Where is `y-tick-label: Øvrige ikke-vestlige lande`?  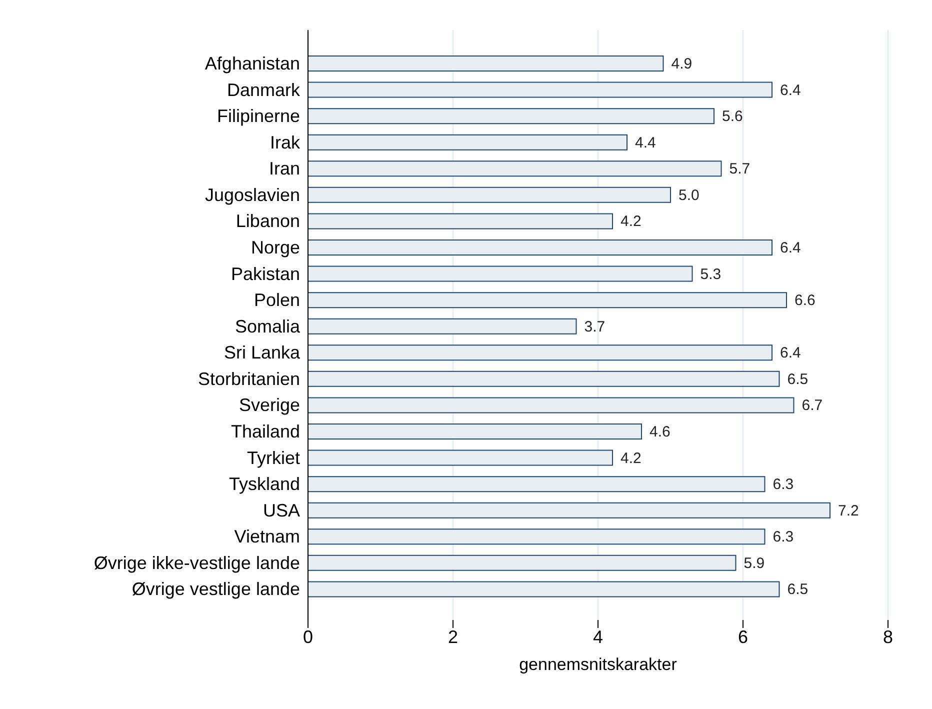 y-tick-label: Øvrige ikke-vestlige lande is located at coordinates (197, 562).